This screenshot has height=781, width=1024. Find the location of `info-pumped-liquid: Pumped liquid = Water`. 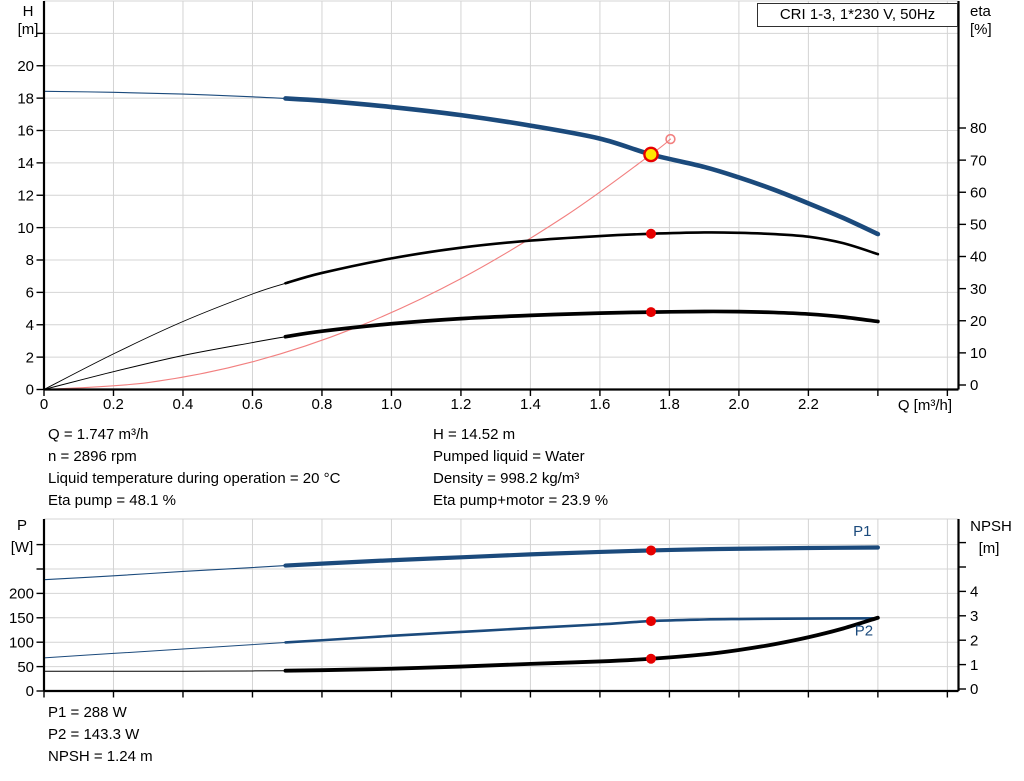

info-pumped-liquid: Pumped liquid = Water is located at coordinates (509, 456).